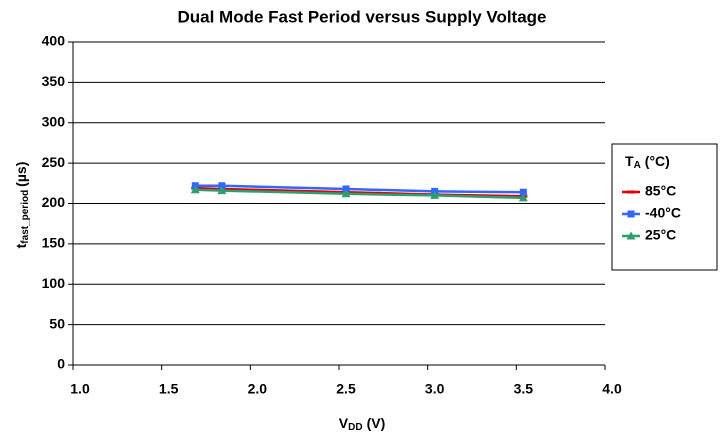  Describe the element at coordinates (612, 389) in the screenshot. I see `x-tick-label: 4.0` at that location.